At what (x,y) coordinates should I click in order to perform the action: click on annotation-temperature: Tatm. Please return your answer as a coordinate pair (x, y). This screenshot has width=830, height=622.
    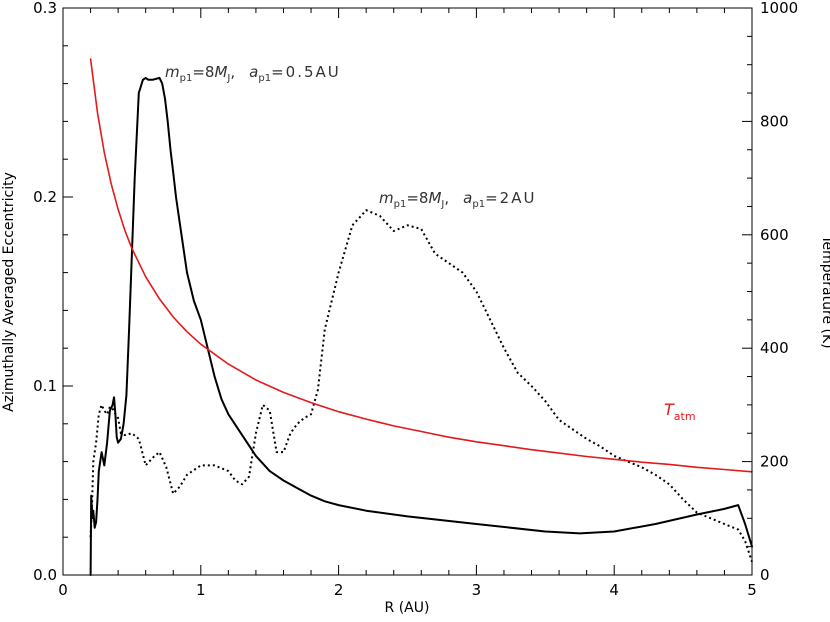
    Looking at the image, I should click on (680, 411).